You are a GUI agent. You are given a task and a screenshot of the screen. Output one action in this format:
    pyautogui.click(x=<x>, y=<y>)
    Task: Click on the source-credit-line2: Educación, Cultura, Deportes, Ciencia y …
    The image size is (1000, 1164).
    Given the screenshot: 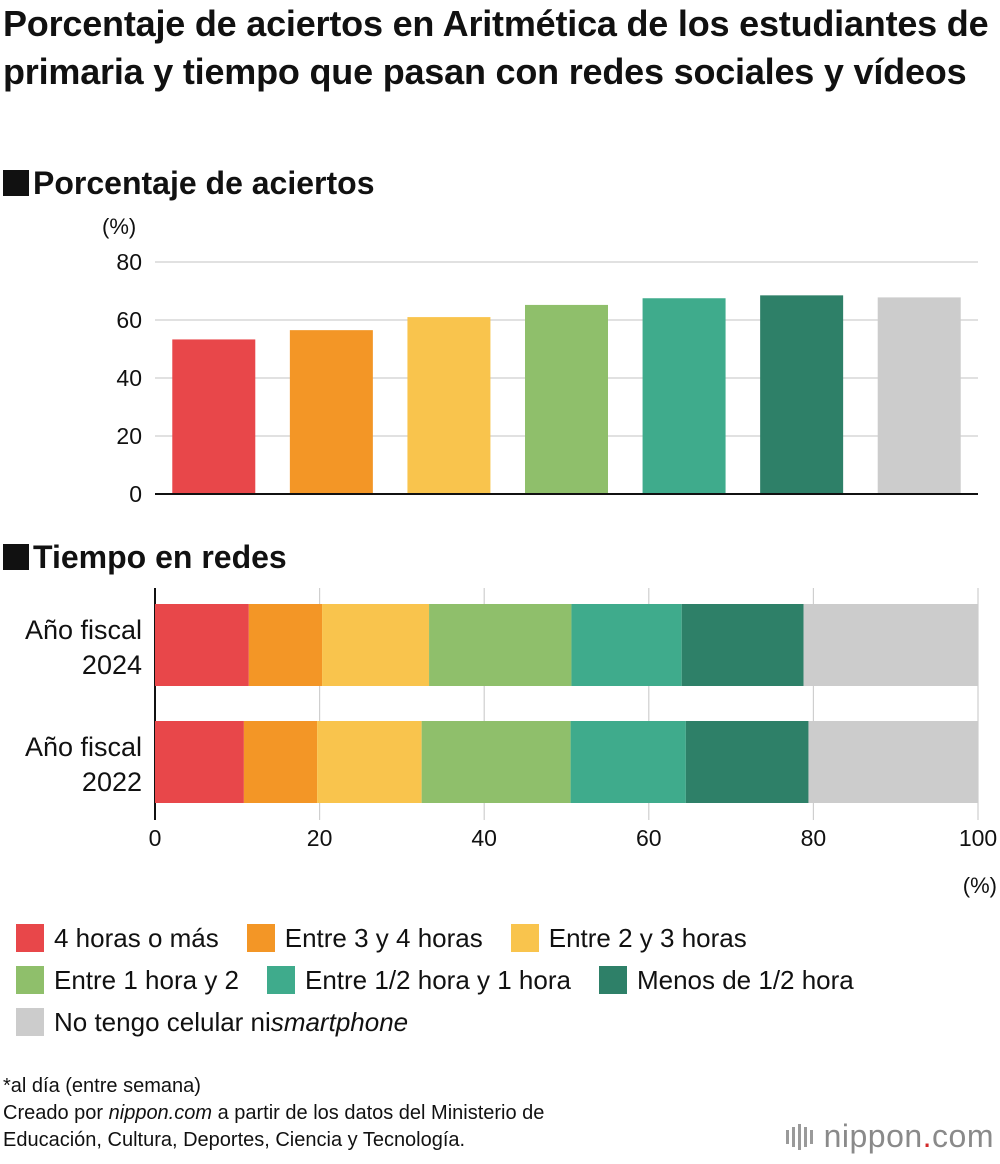 What is the action you would take?
    pyautogui.click(x=234, y=1140)
    